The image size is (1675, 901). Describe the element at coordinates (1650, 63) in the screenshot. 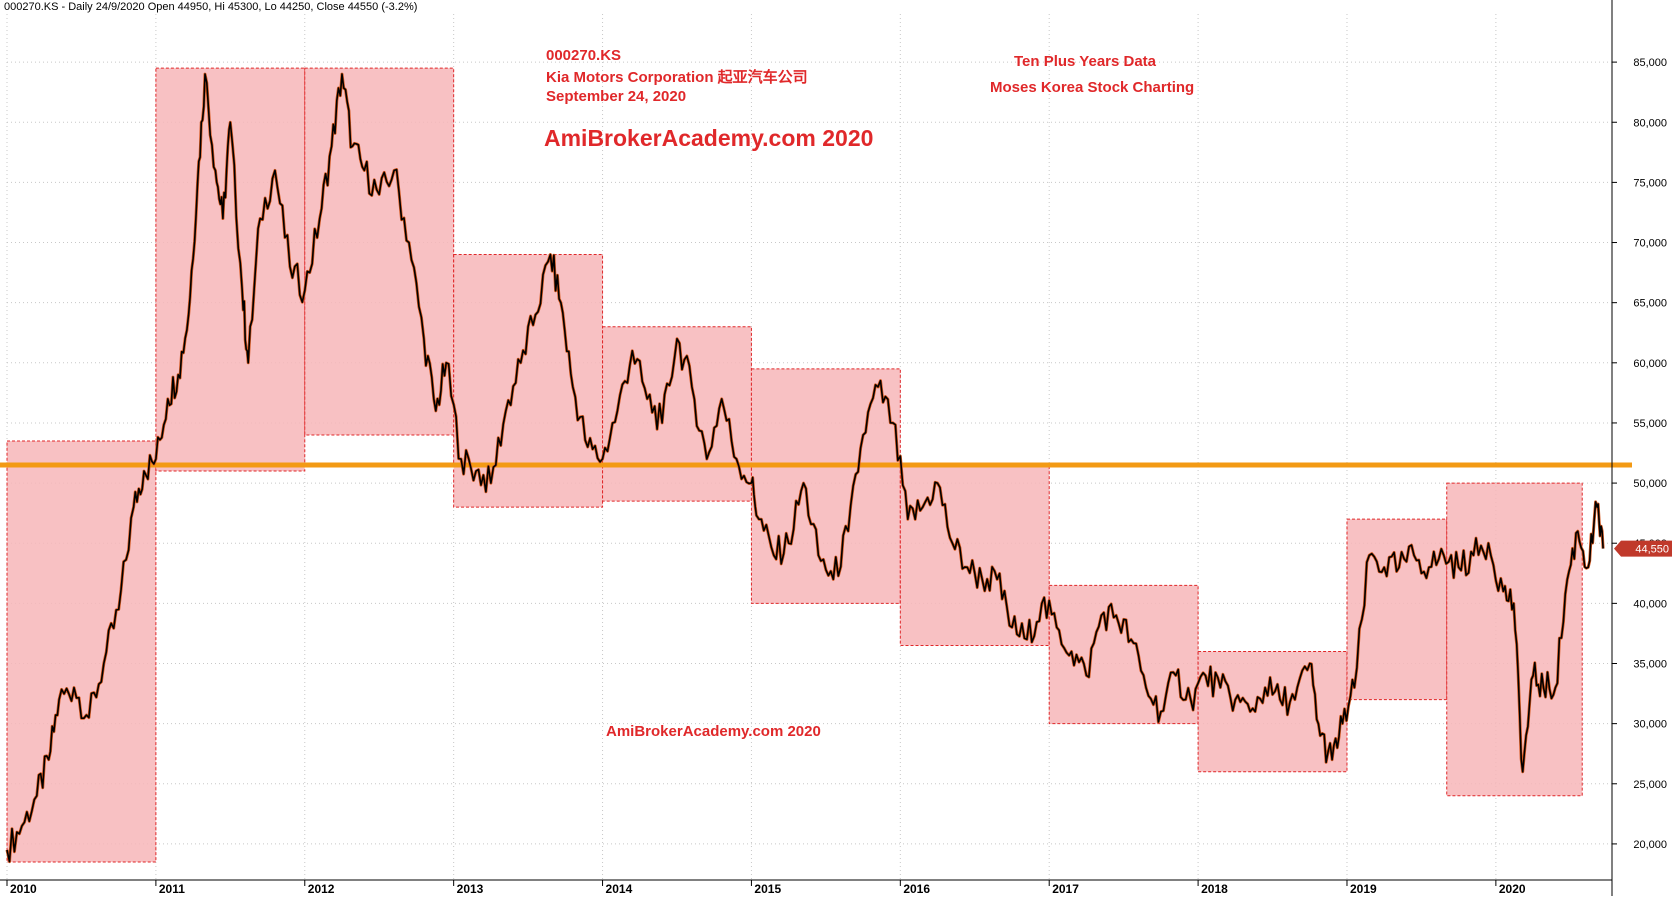

I see `y-tick-label: 85,000` at that location.